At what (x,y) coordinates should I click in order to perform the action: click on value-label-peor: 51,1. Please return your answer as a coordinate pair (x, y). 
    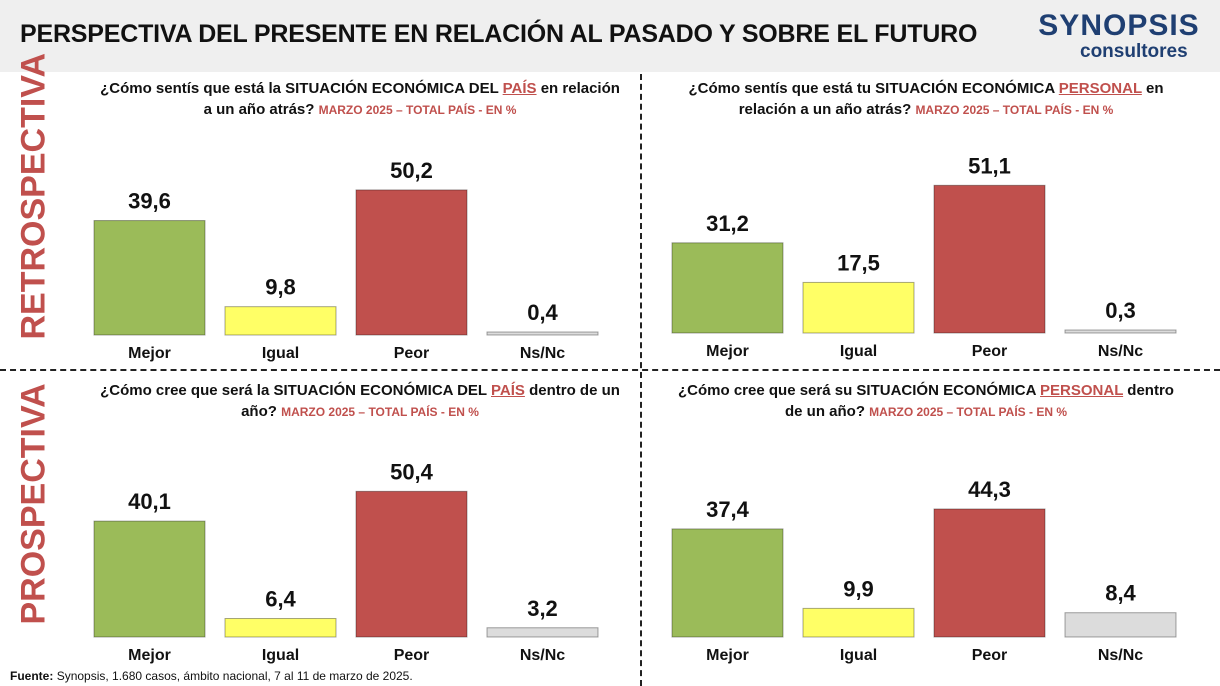
    Looking at the image, I should click on (989, 165).